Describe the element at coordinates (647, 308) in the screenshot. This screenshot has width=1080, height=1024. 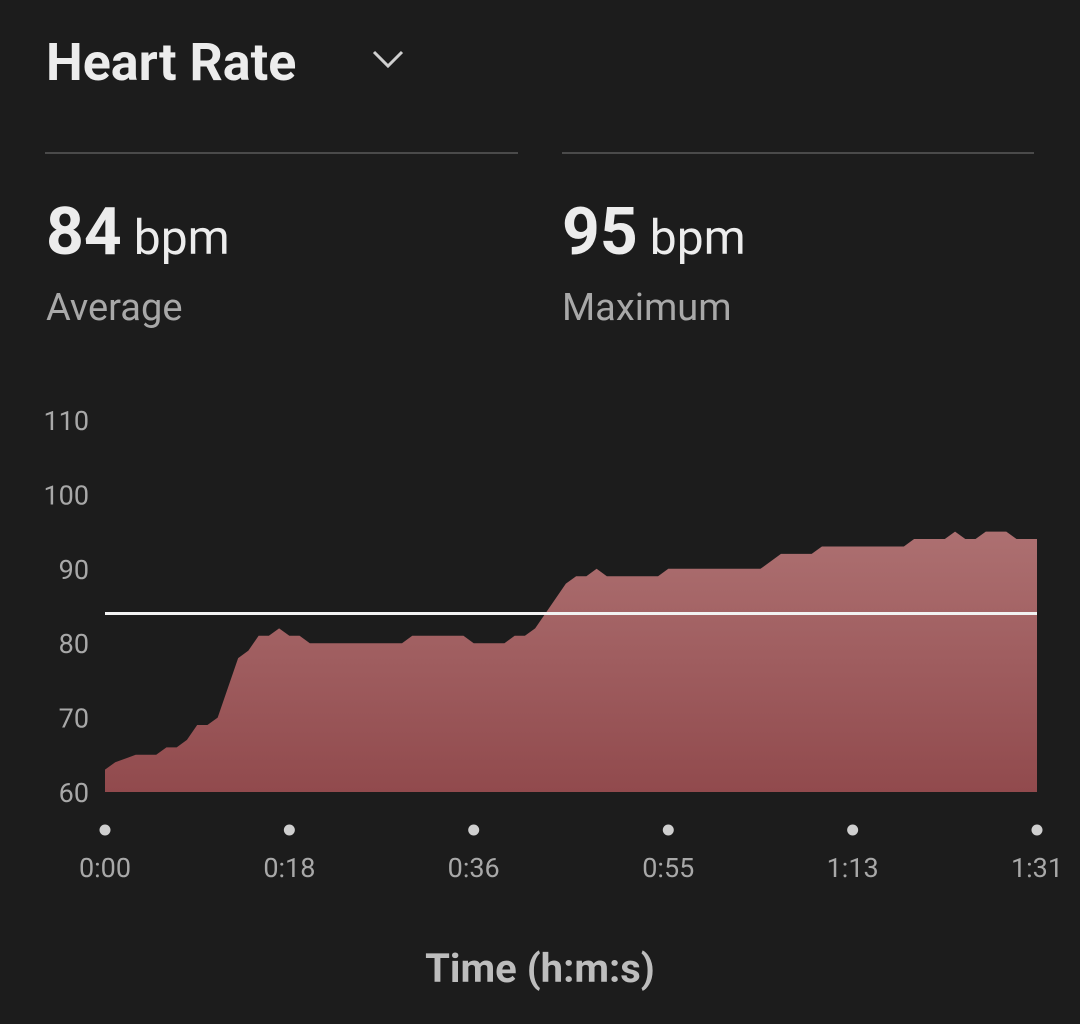
I see `stat-label: Maximum` at that location.